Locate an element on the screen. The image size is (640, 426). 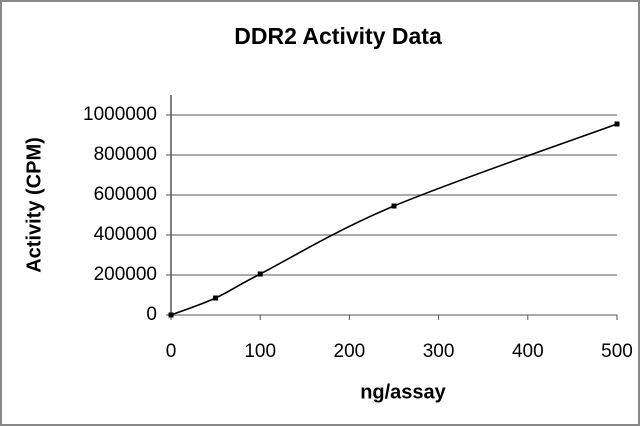
y-tick-label: 600000 is located at coordinates (125, 194).